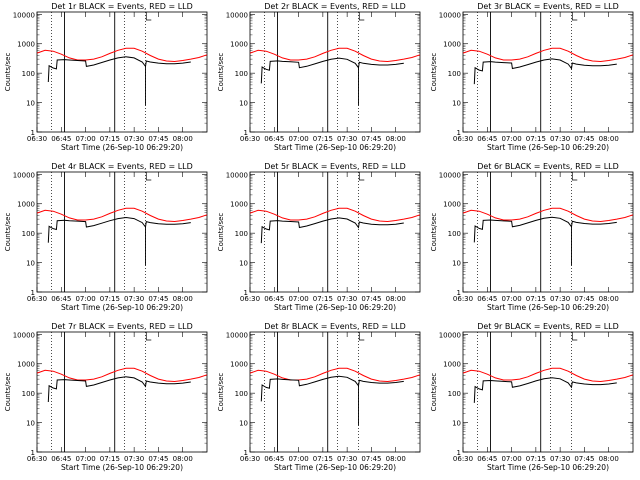  I want to click on panel-title: Det 4r BLACK = Events, RED = LLD, so click(122, 166).